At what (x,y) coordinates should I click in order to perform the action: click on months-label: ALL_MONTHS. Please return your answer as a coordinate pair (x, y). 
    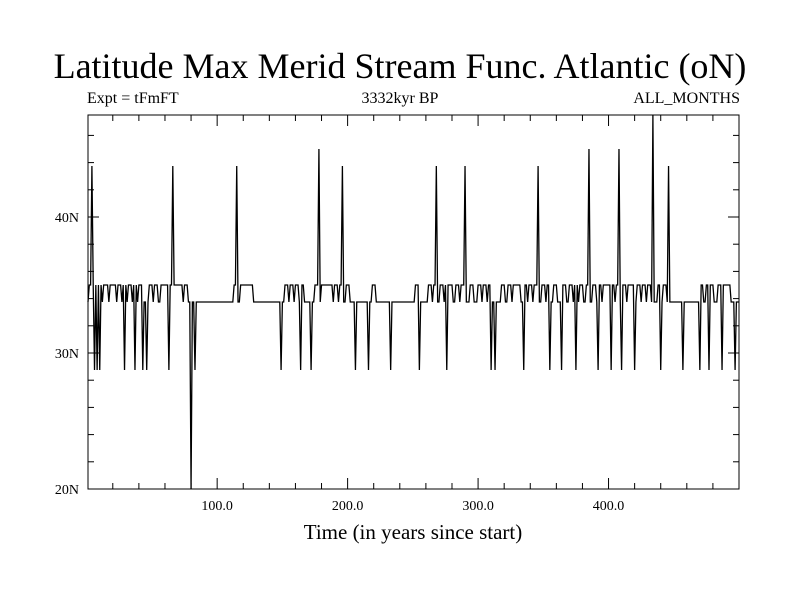
    Looking at the image, I should click on (686, 98).